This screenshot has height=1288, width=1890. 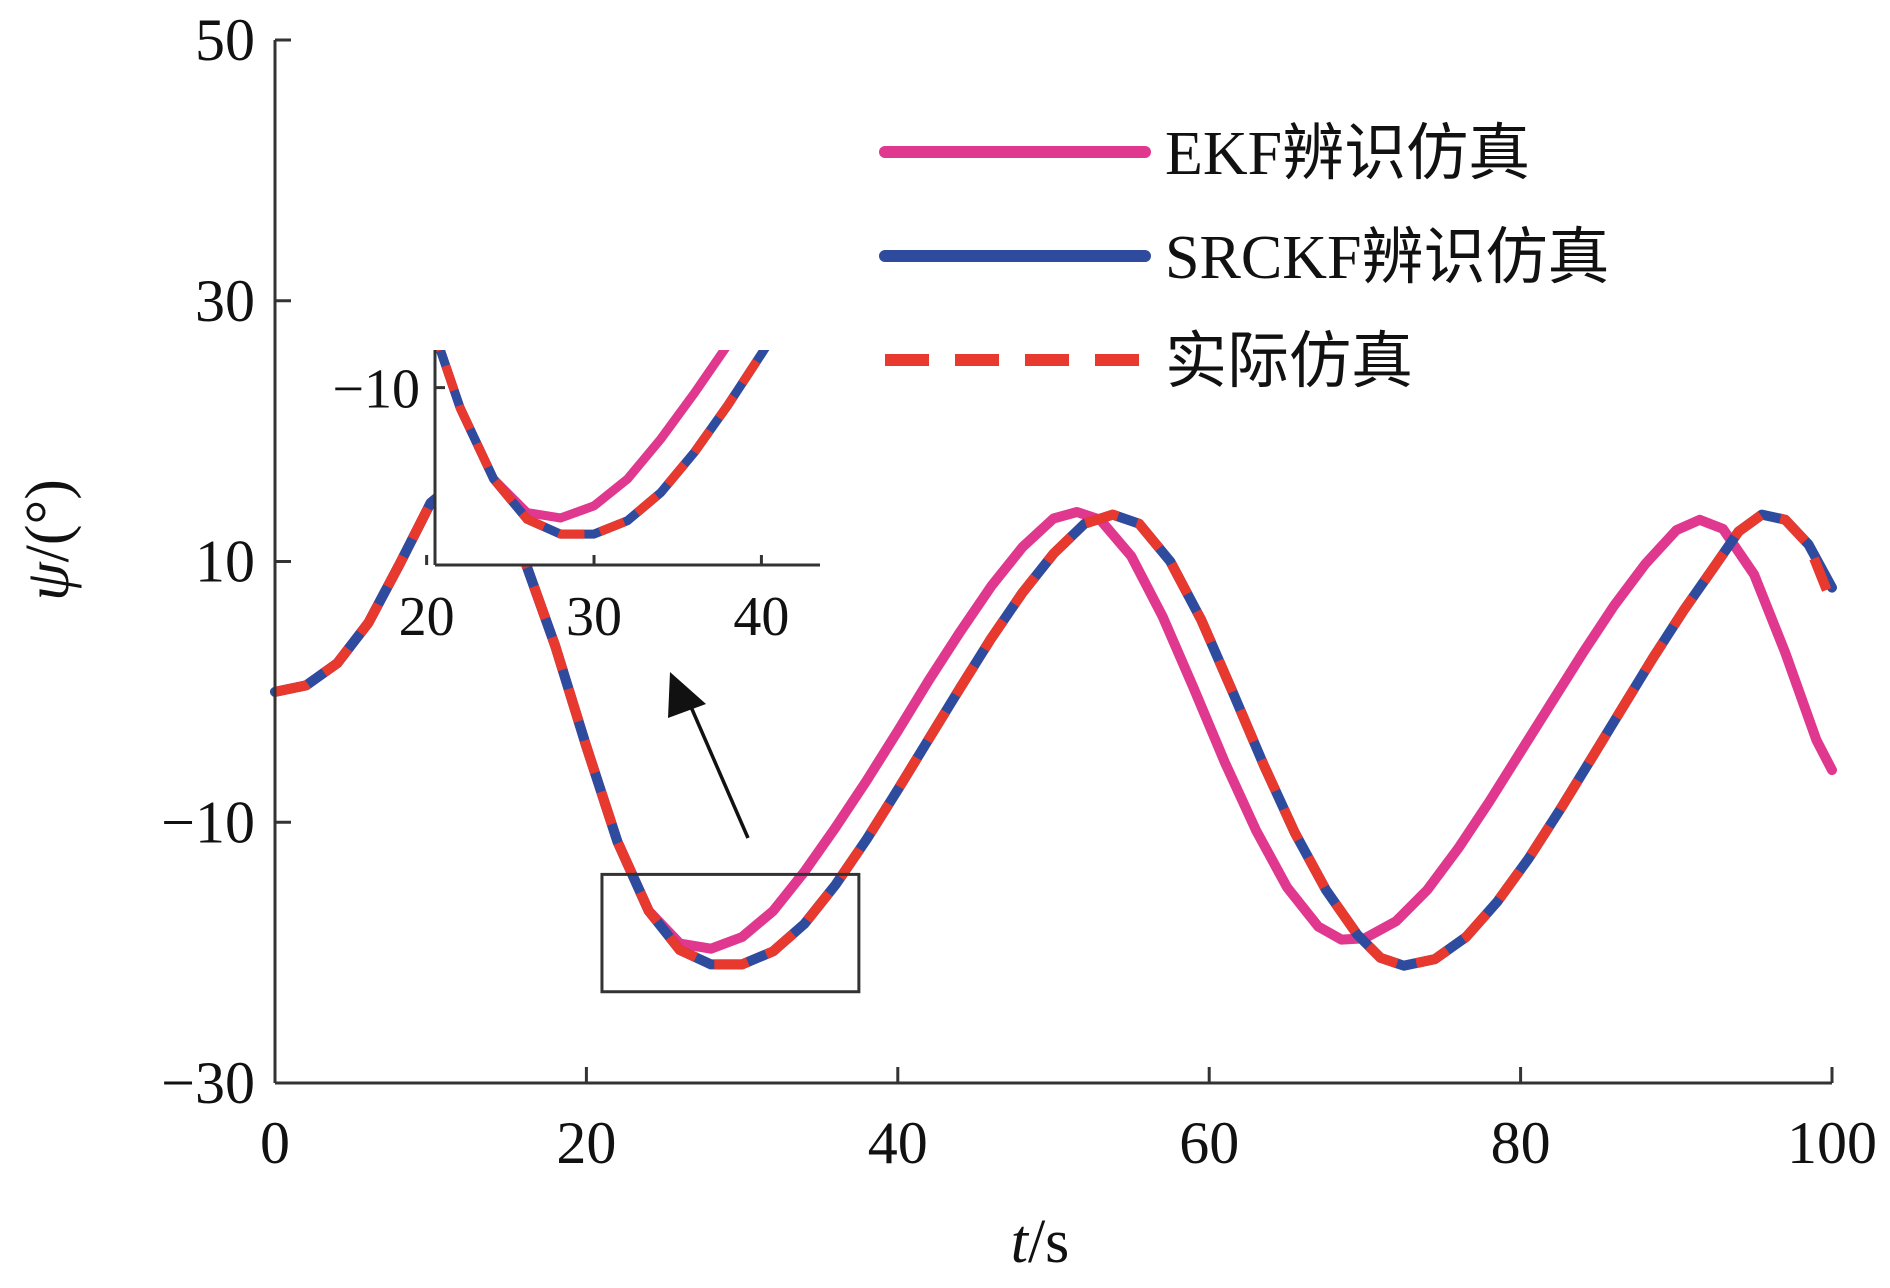 I want to click on y-tick-label: 10, so click(x=225, y=562).